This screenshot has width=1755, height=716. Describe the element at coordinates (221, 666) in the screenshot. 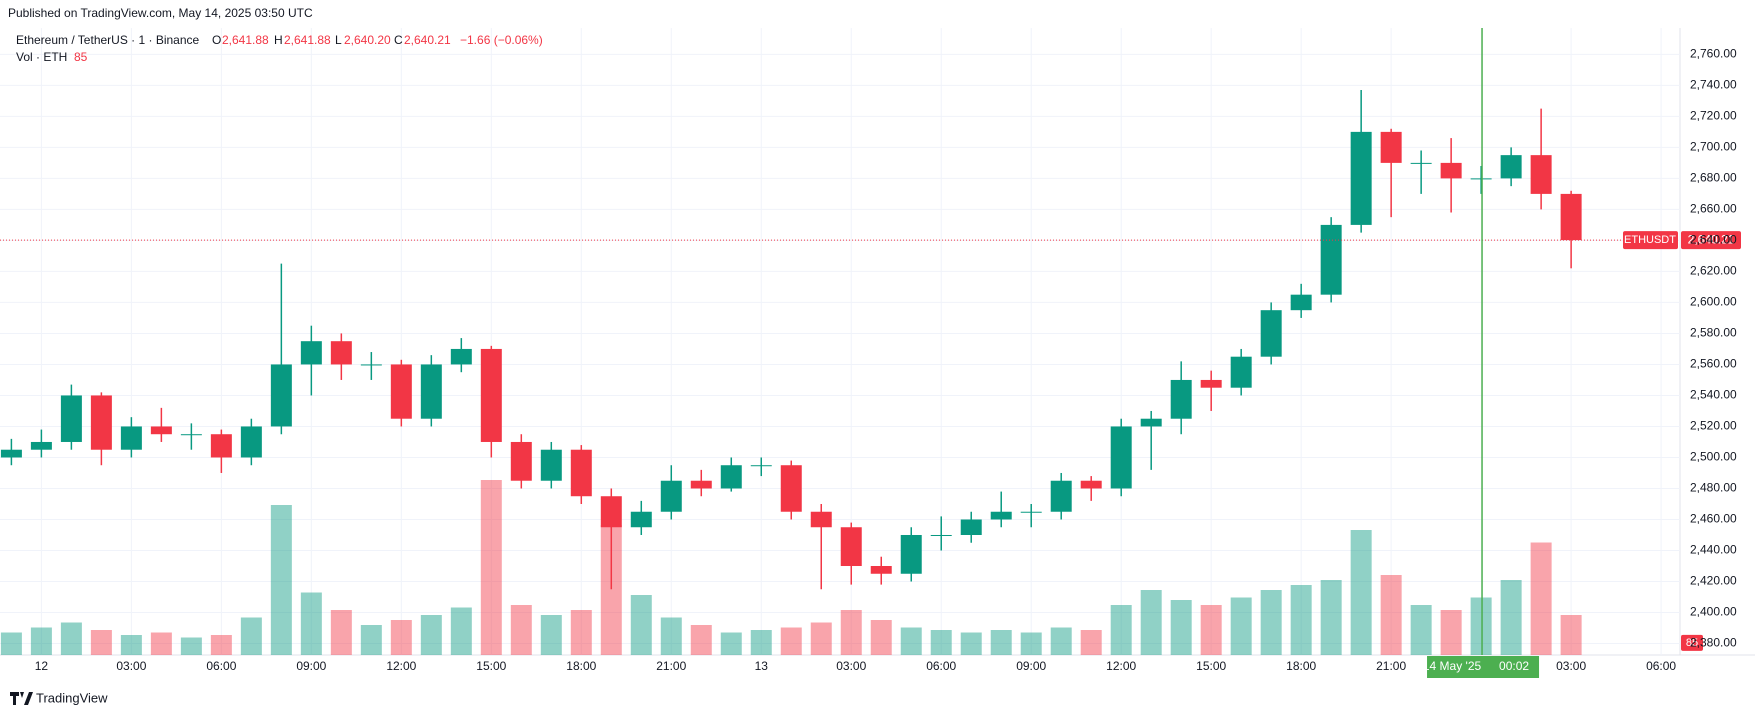

I see `x-tick-label: 06:00` at that location.